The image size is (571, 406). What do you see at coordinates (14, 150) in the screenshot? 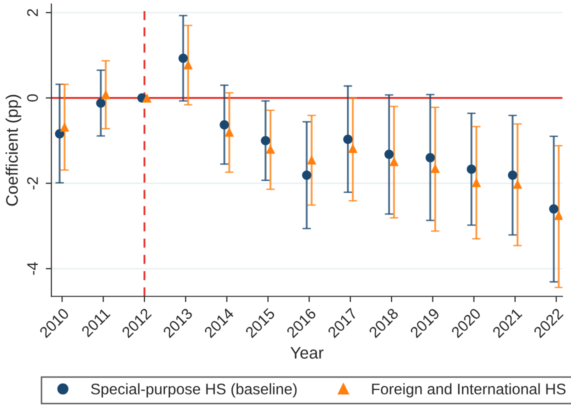
I see `y-axis-title: Coefficient (pp)` at bounding box center [14, 150].